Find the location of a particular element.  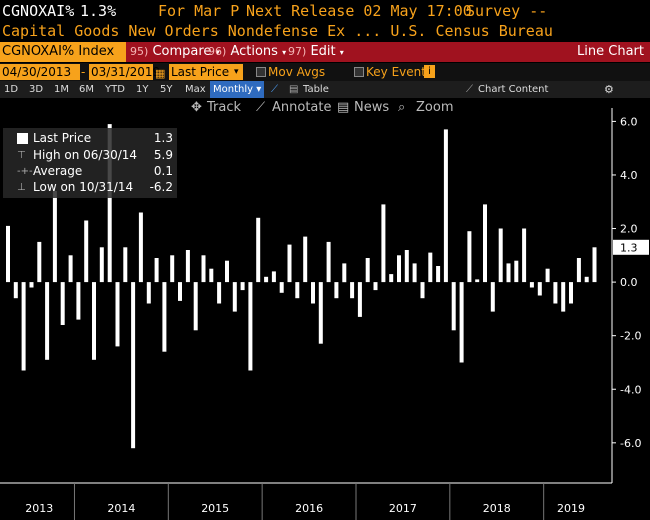

y-axis-ticks: -6.0 -4.0 -2.0 0.0 2.0 4.0 6.0 is located at coordinates (626, 282).